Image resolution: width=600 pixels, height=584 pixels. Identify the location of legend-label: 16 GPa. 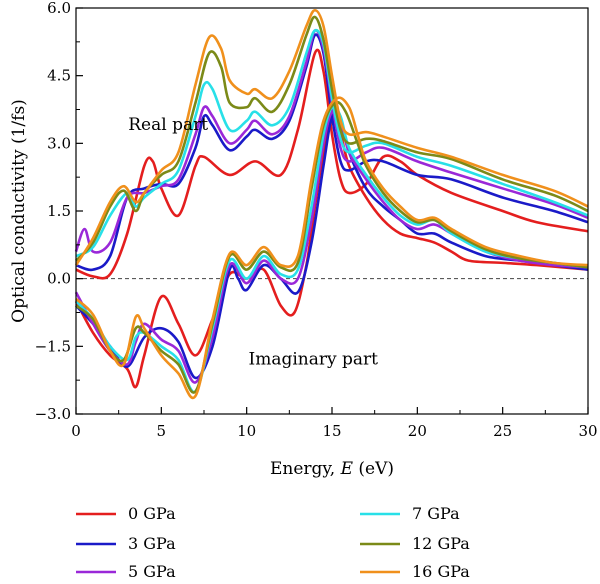
(441, 571).